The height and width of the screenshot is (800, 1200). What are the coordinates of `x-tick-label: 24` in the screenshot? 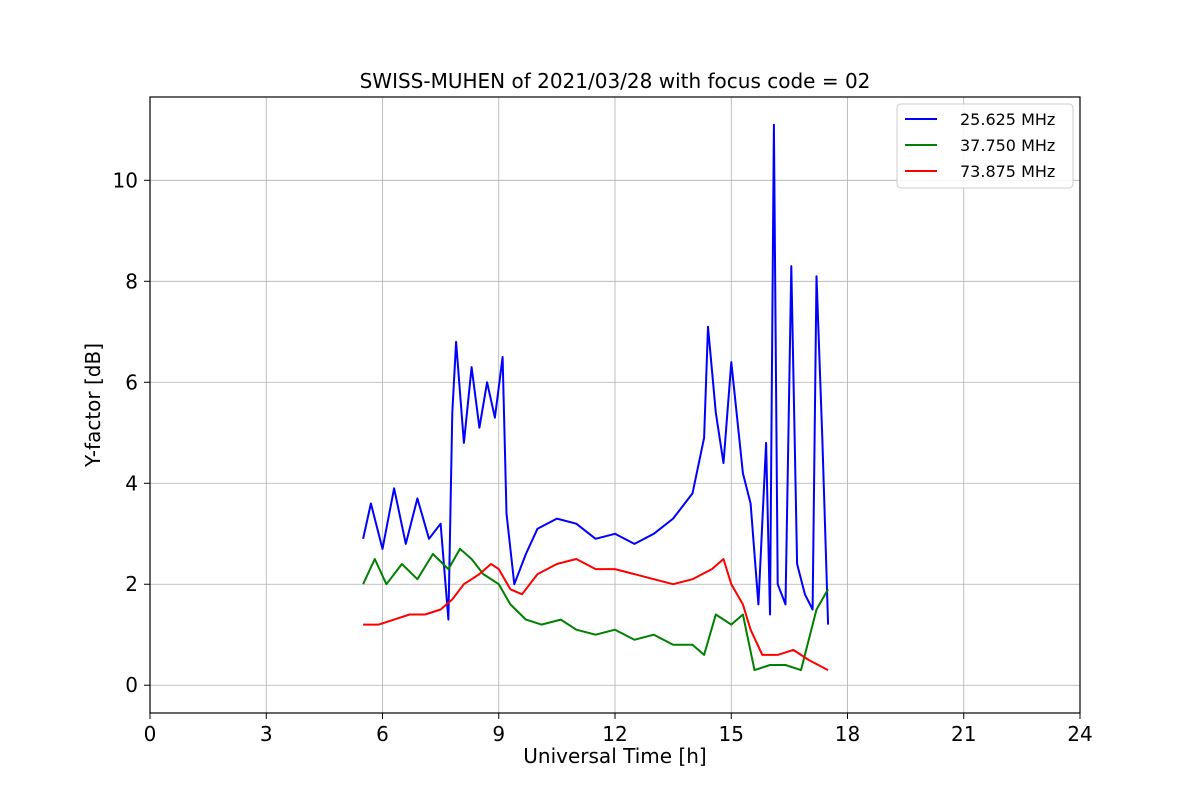 It's located at (1079, 734).